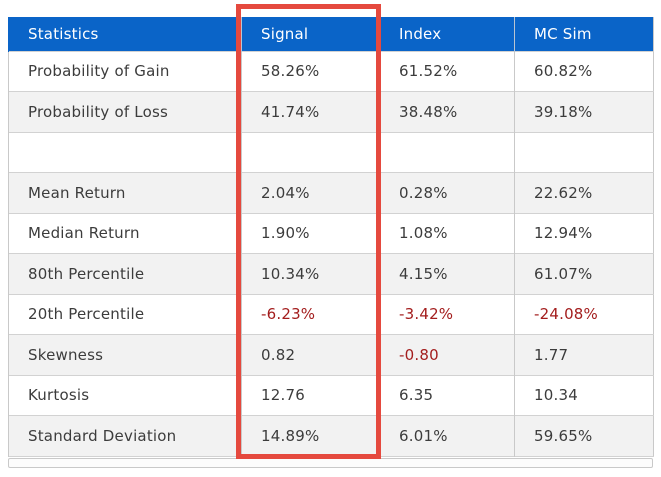  I want to click on cell-value: -0.80, so click(447, 354).